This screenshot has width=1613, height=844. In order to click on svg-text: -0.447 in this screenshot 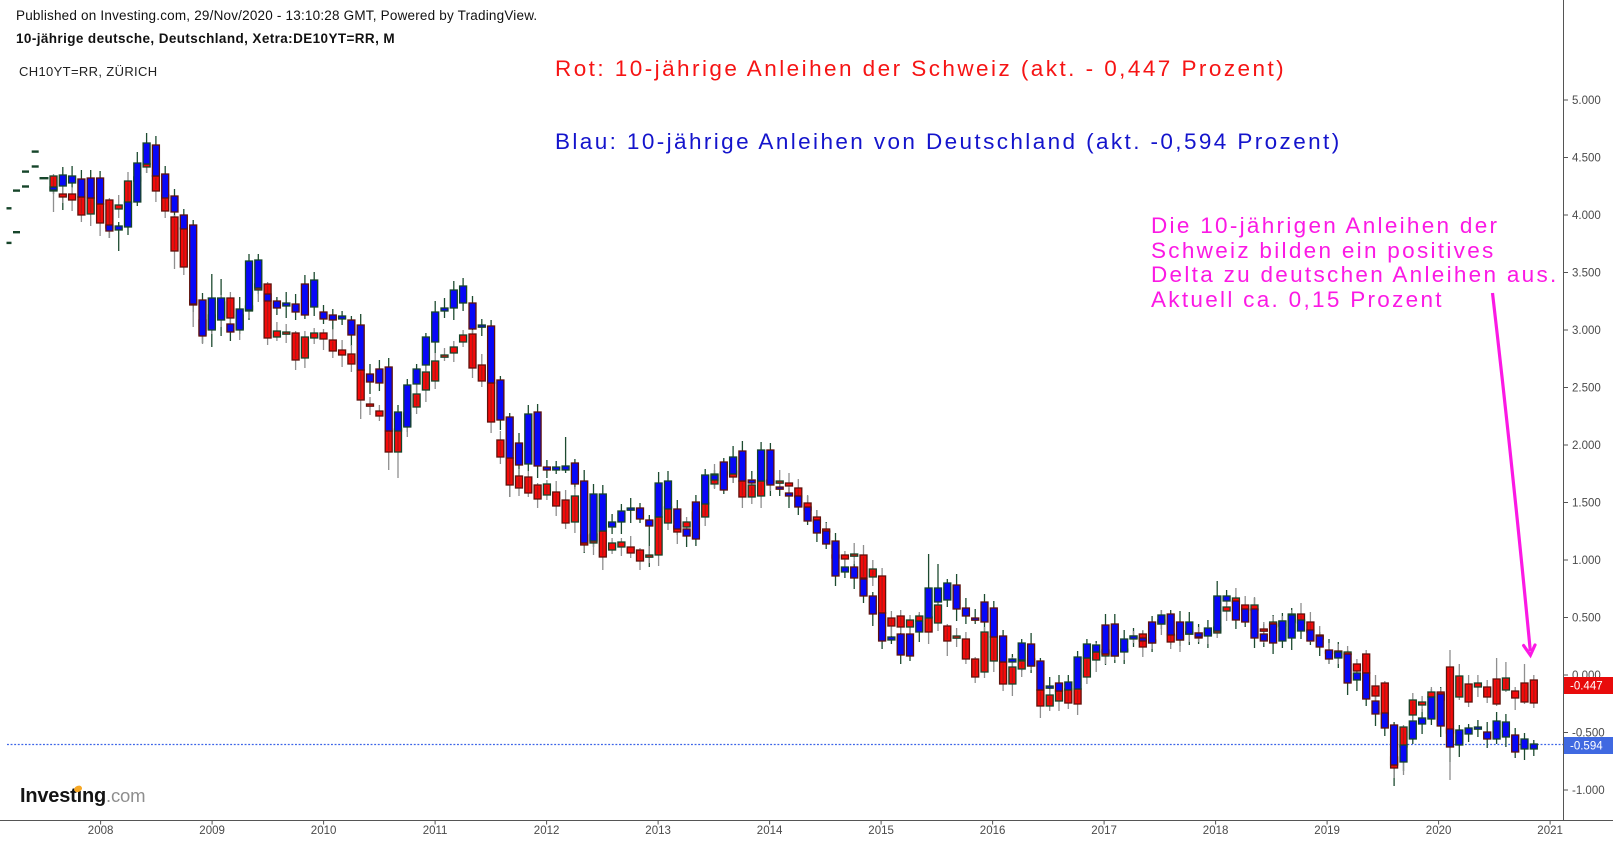, I will do `click(1586, 687)`.